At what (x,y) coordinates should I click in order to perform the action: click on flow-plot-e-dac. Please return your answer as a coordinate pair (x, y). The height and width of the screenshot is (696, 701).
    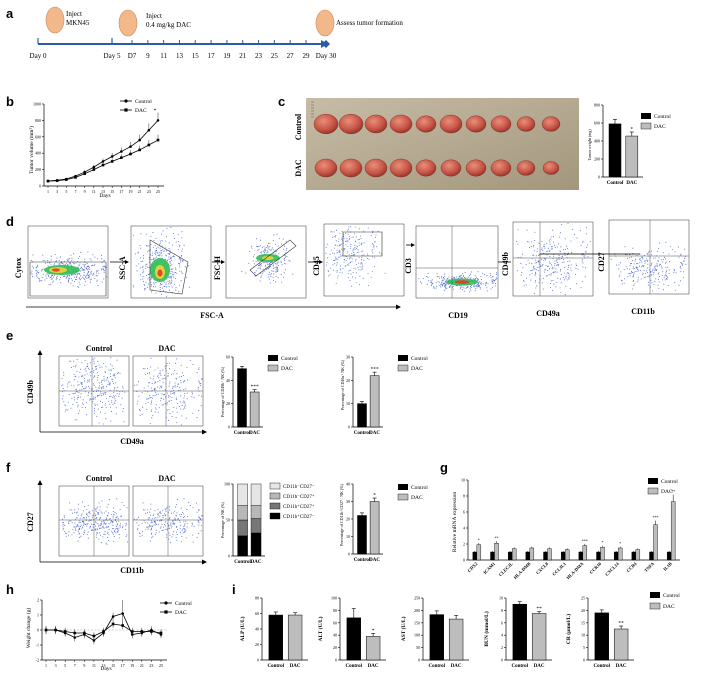
    Looking at the image, I should click on (168, 391).